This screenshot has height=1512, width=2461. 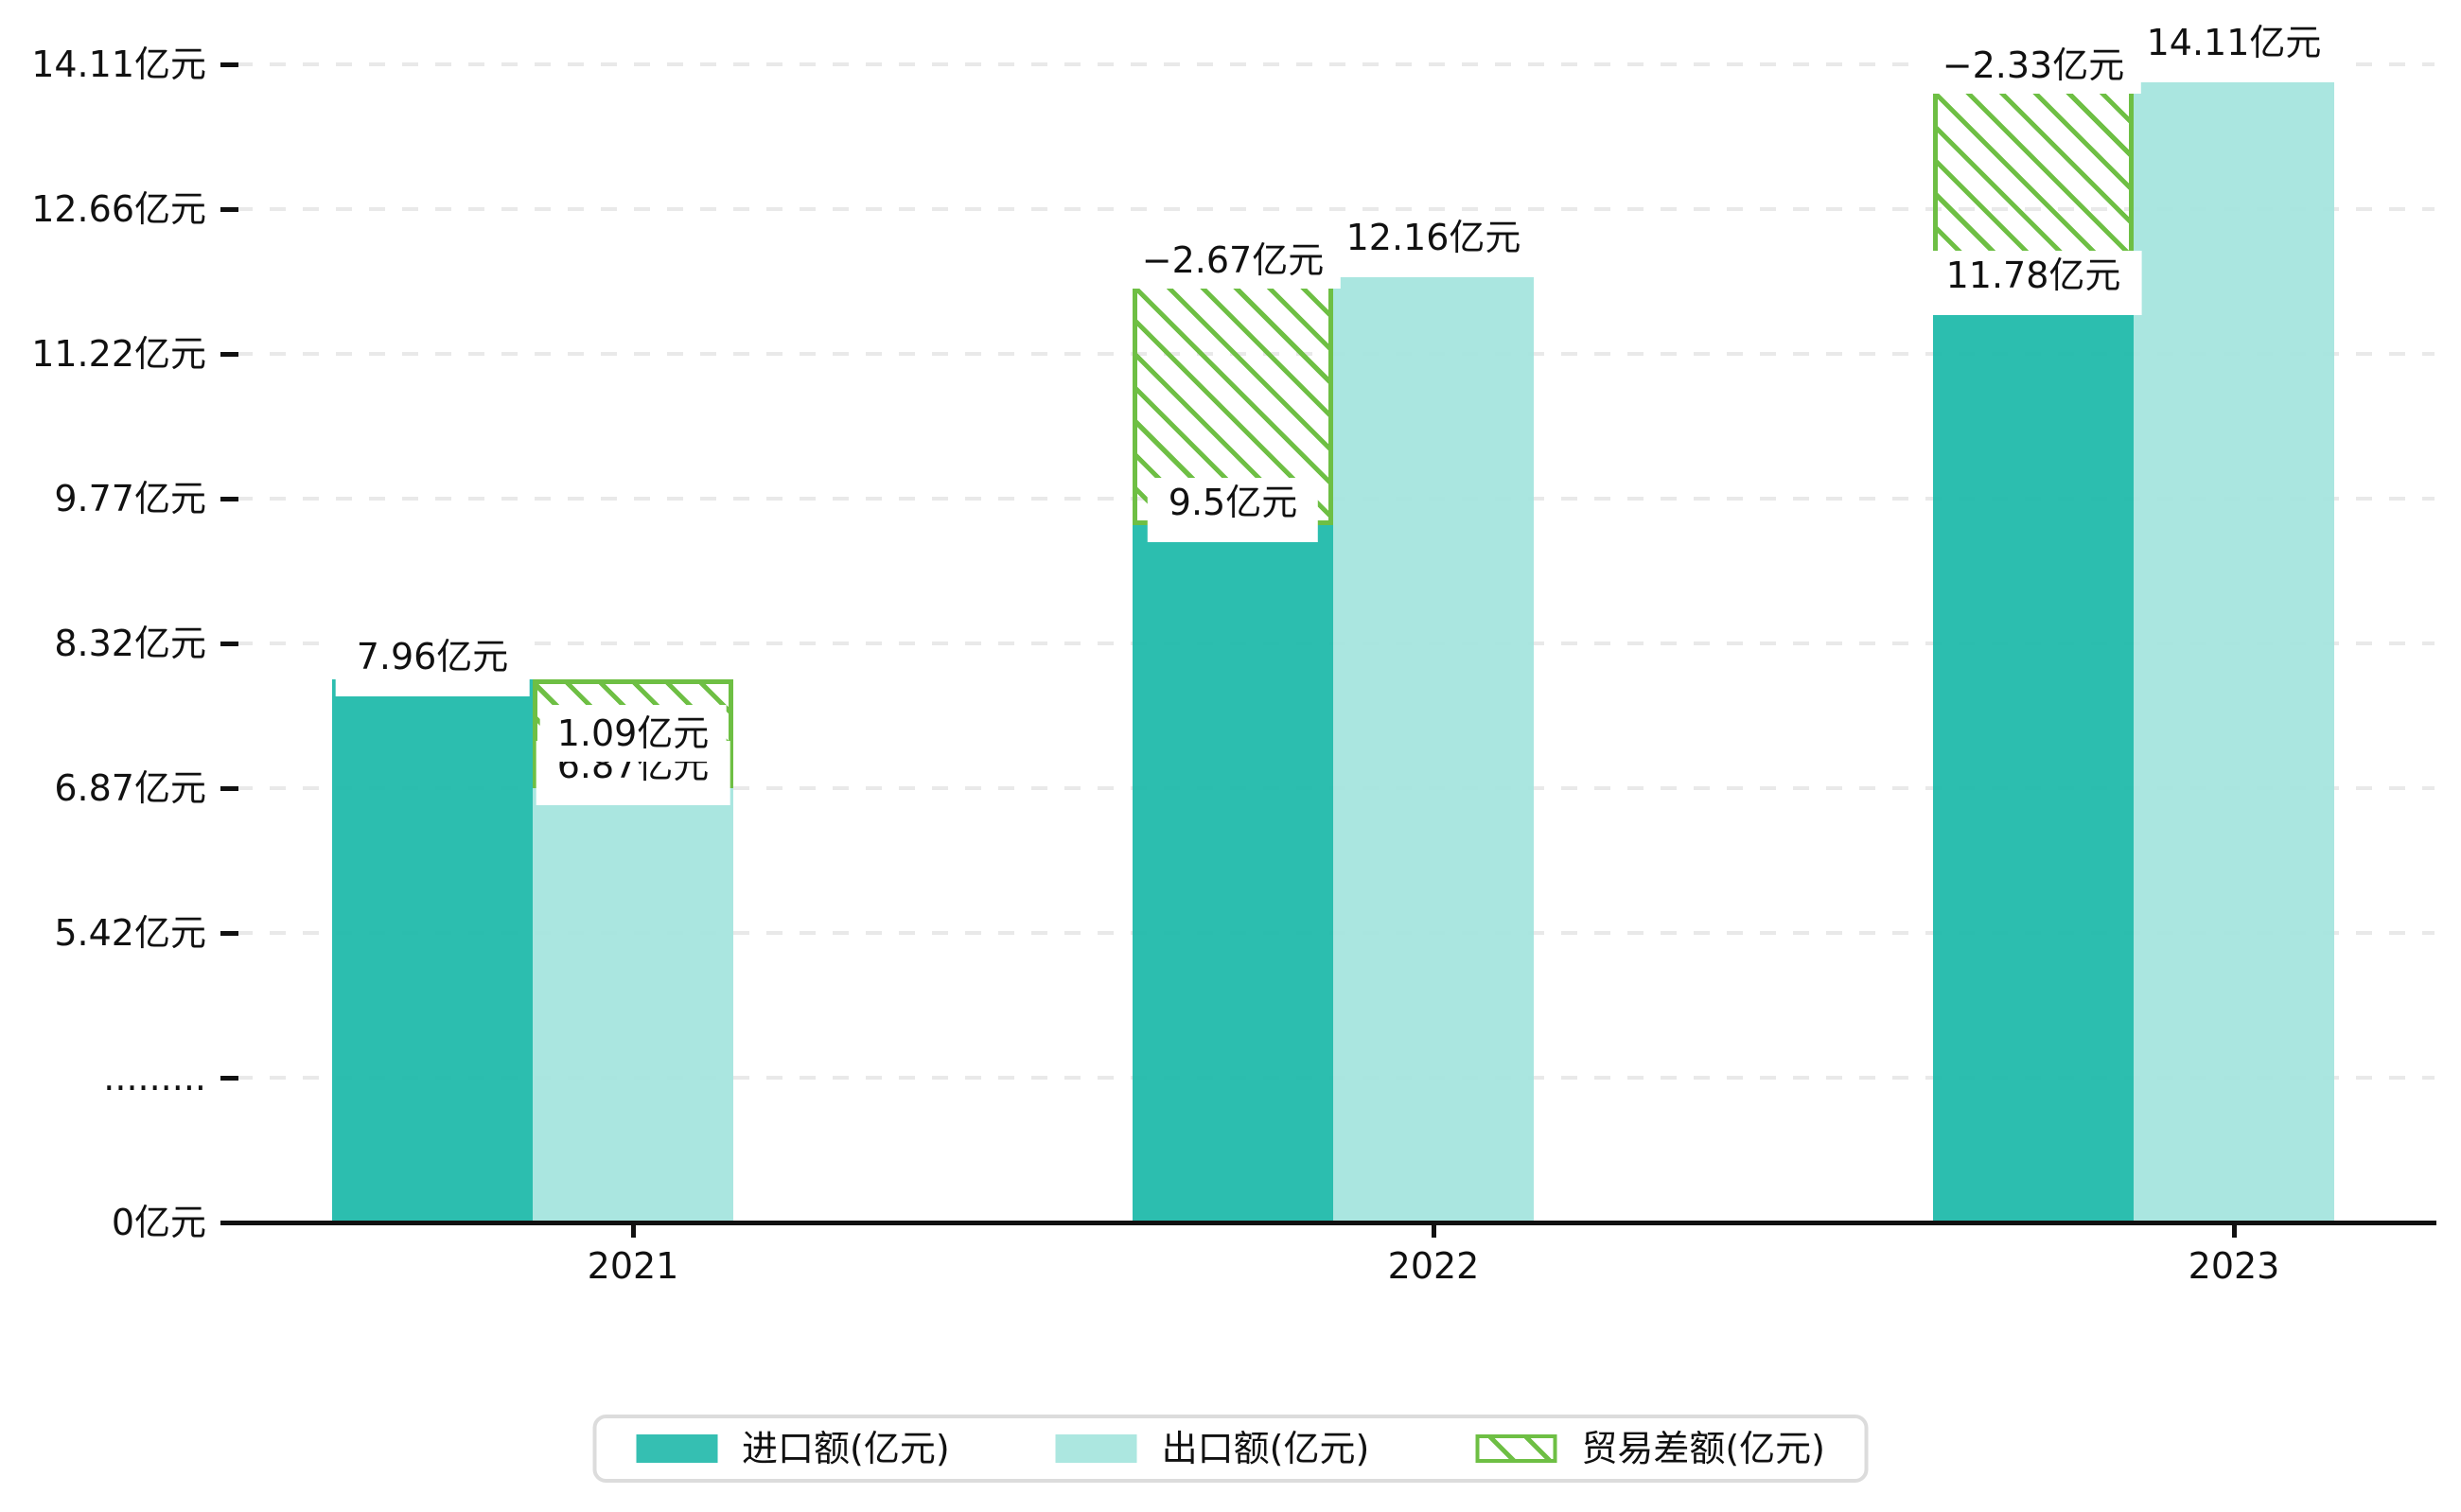 What do you see at coordinates (1703, 1448) in the screenshot?
I see `legend-label-balance: 贸易差额(亿元)` at bounding box center [1703, 1448].